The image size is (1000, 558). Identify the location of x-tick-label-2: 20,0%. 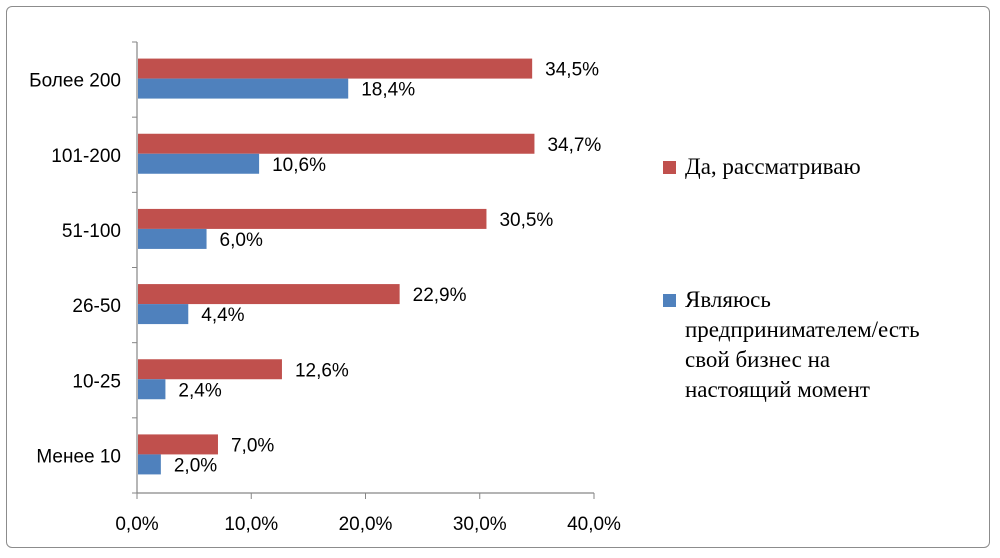
(366, 524).